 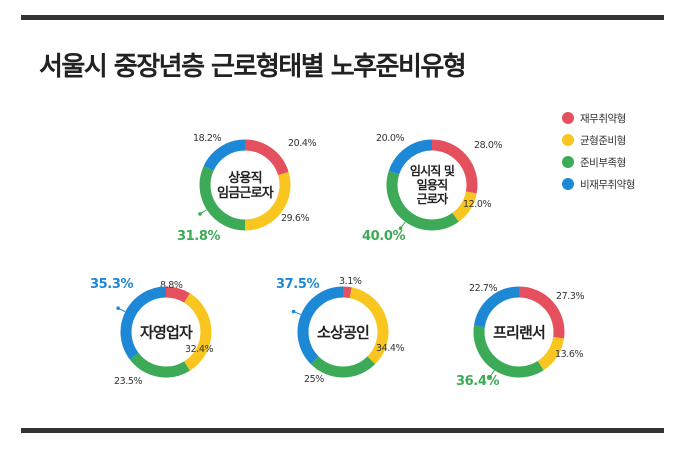 I want to click on slice-value-label: 13.6%, so click(x=569, y=354).